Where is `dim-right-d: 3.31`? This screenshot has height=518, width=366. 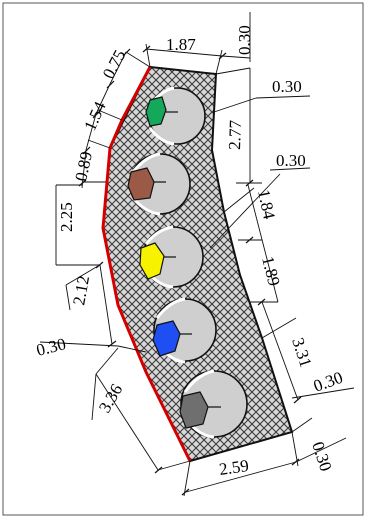
dim-right-d: 3.31 is located at coordinates (301, 352).